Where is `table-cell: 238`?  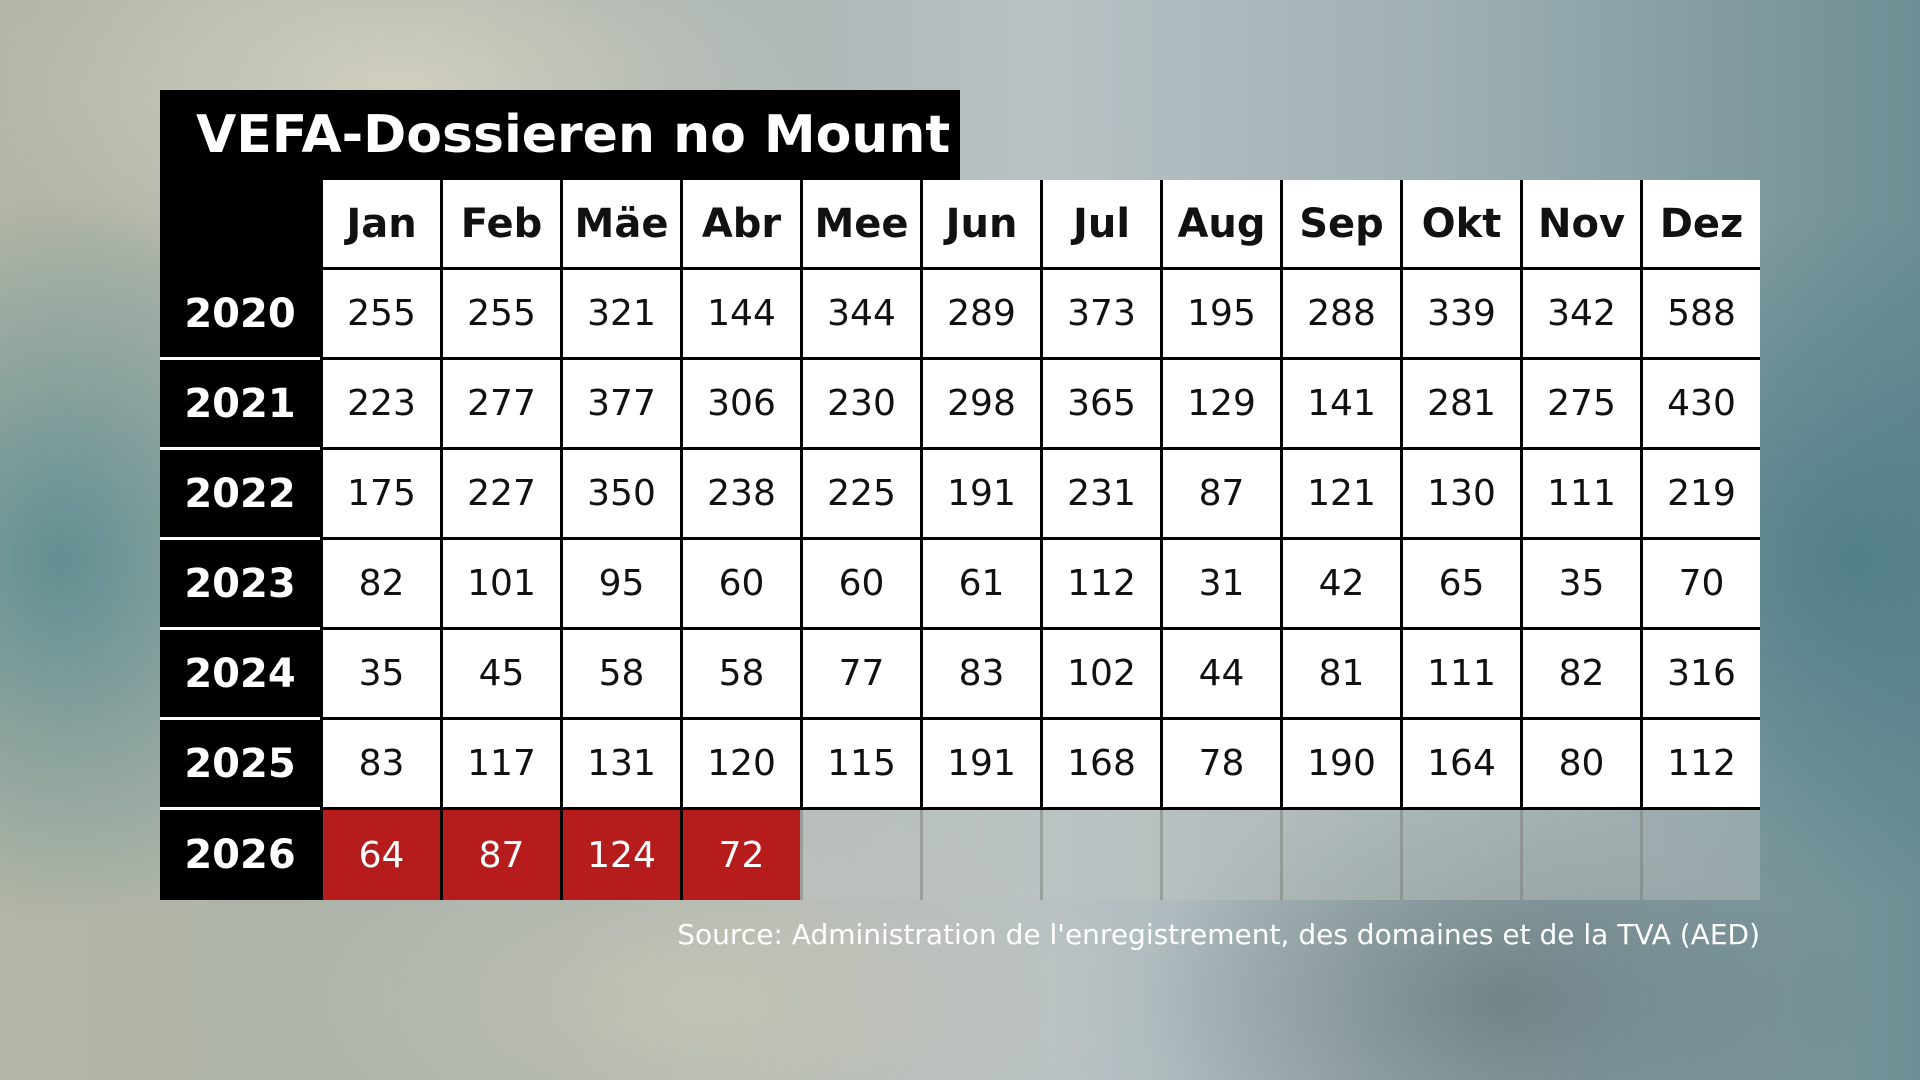
table-cell: 238 is located at coordinates (740, 495).